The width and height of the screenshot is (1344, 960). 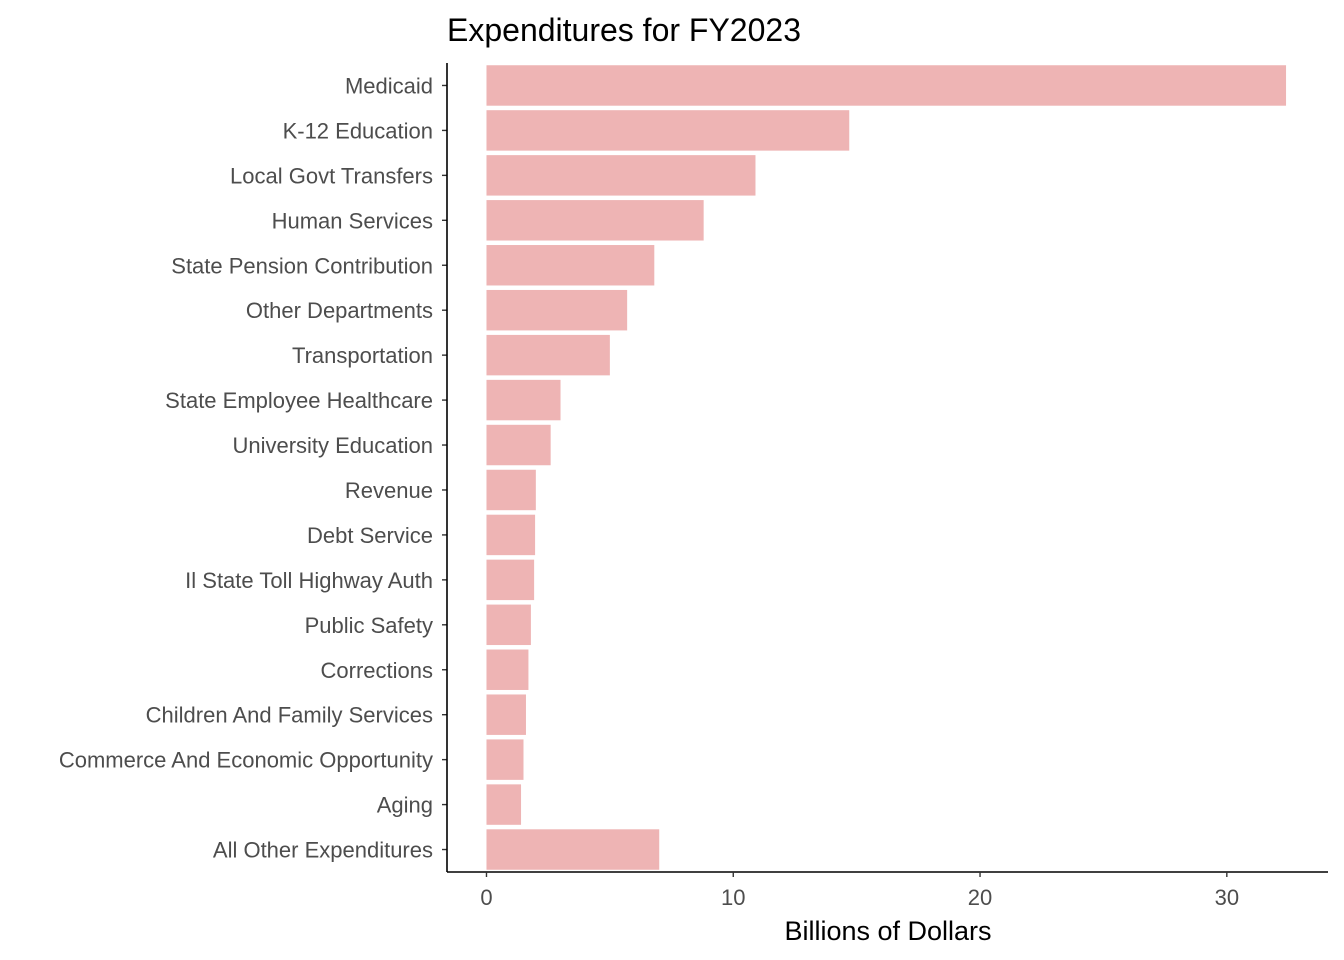 I want to click on y-tick-label: State Pension Contribution, so click(x=302, y=265).